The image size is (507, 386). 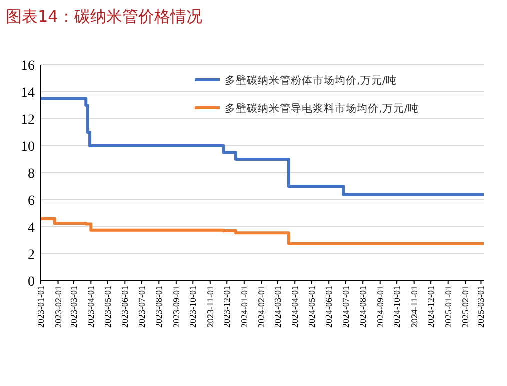 I want to click on title: 图表14：碳纳米管价格情况, so click(x=104, y=16).